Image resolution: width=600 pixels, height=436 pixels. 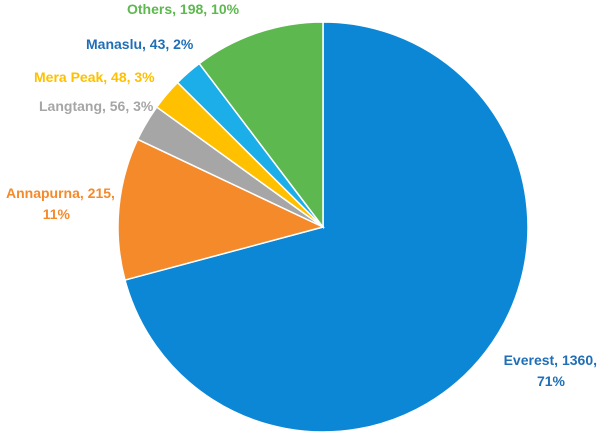 What do you see at coordinates (140, 44) in the screenshot?
I see `data-label-manaslu: Manaslu, 43, 2%` at bounding box center [140, 44].